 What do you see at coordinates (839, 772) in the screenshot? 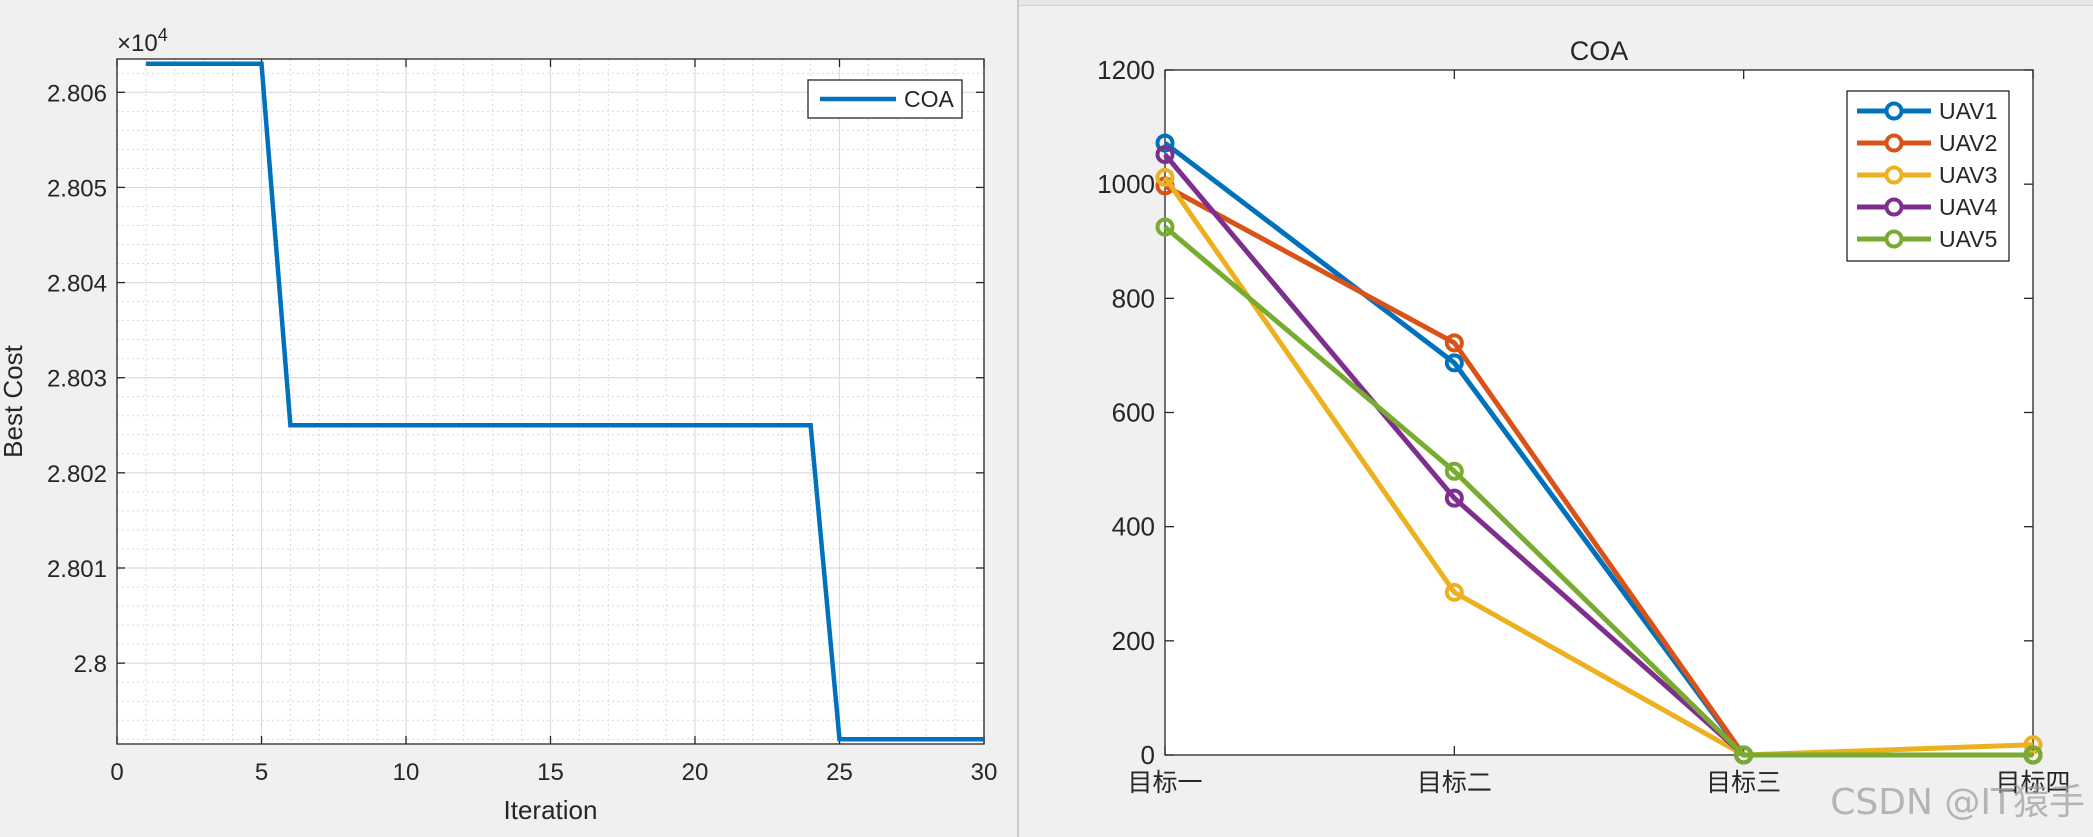
I see `x-tick-label: 25` at bounding box center [839, 772].